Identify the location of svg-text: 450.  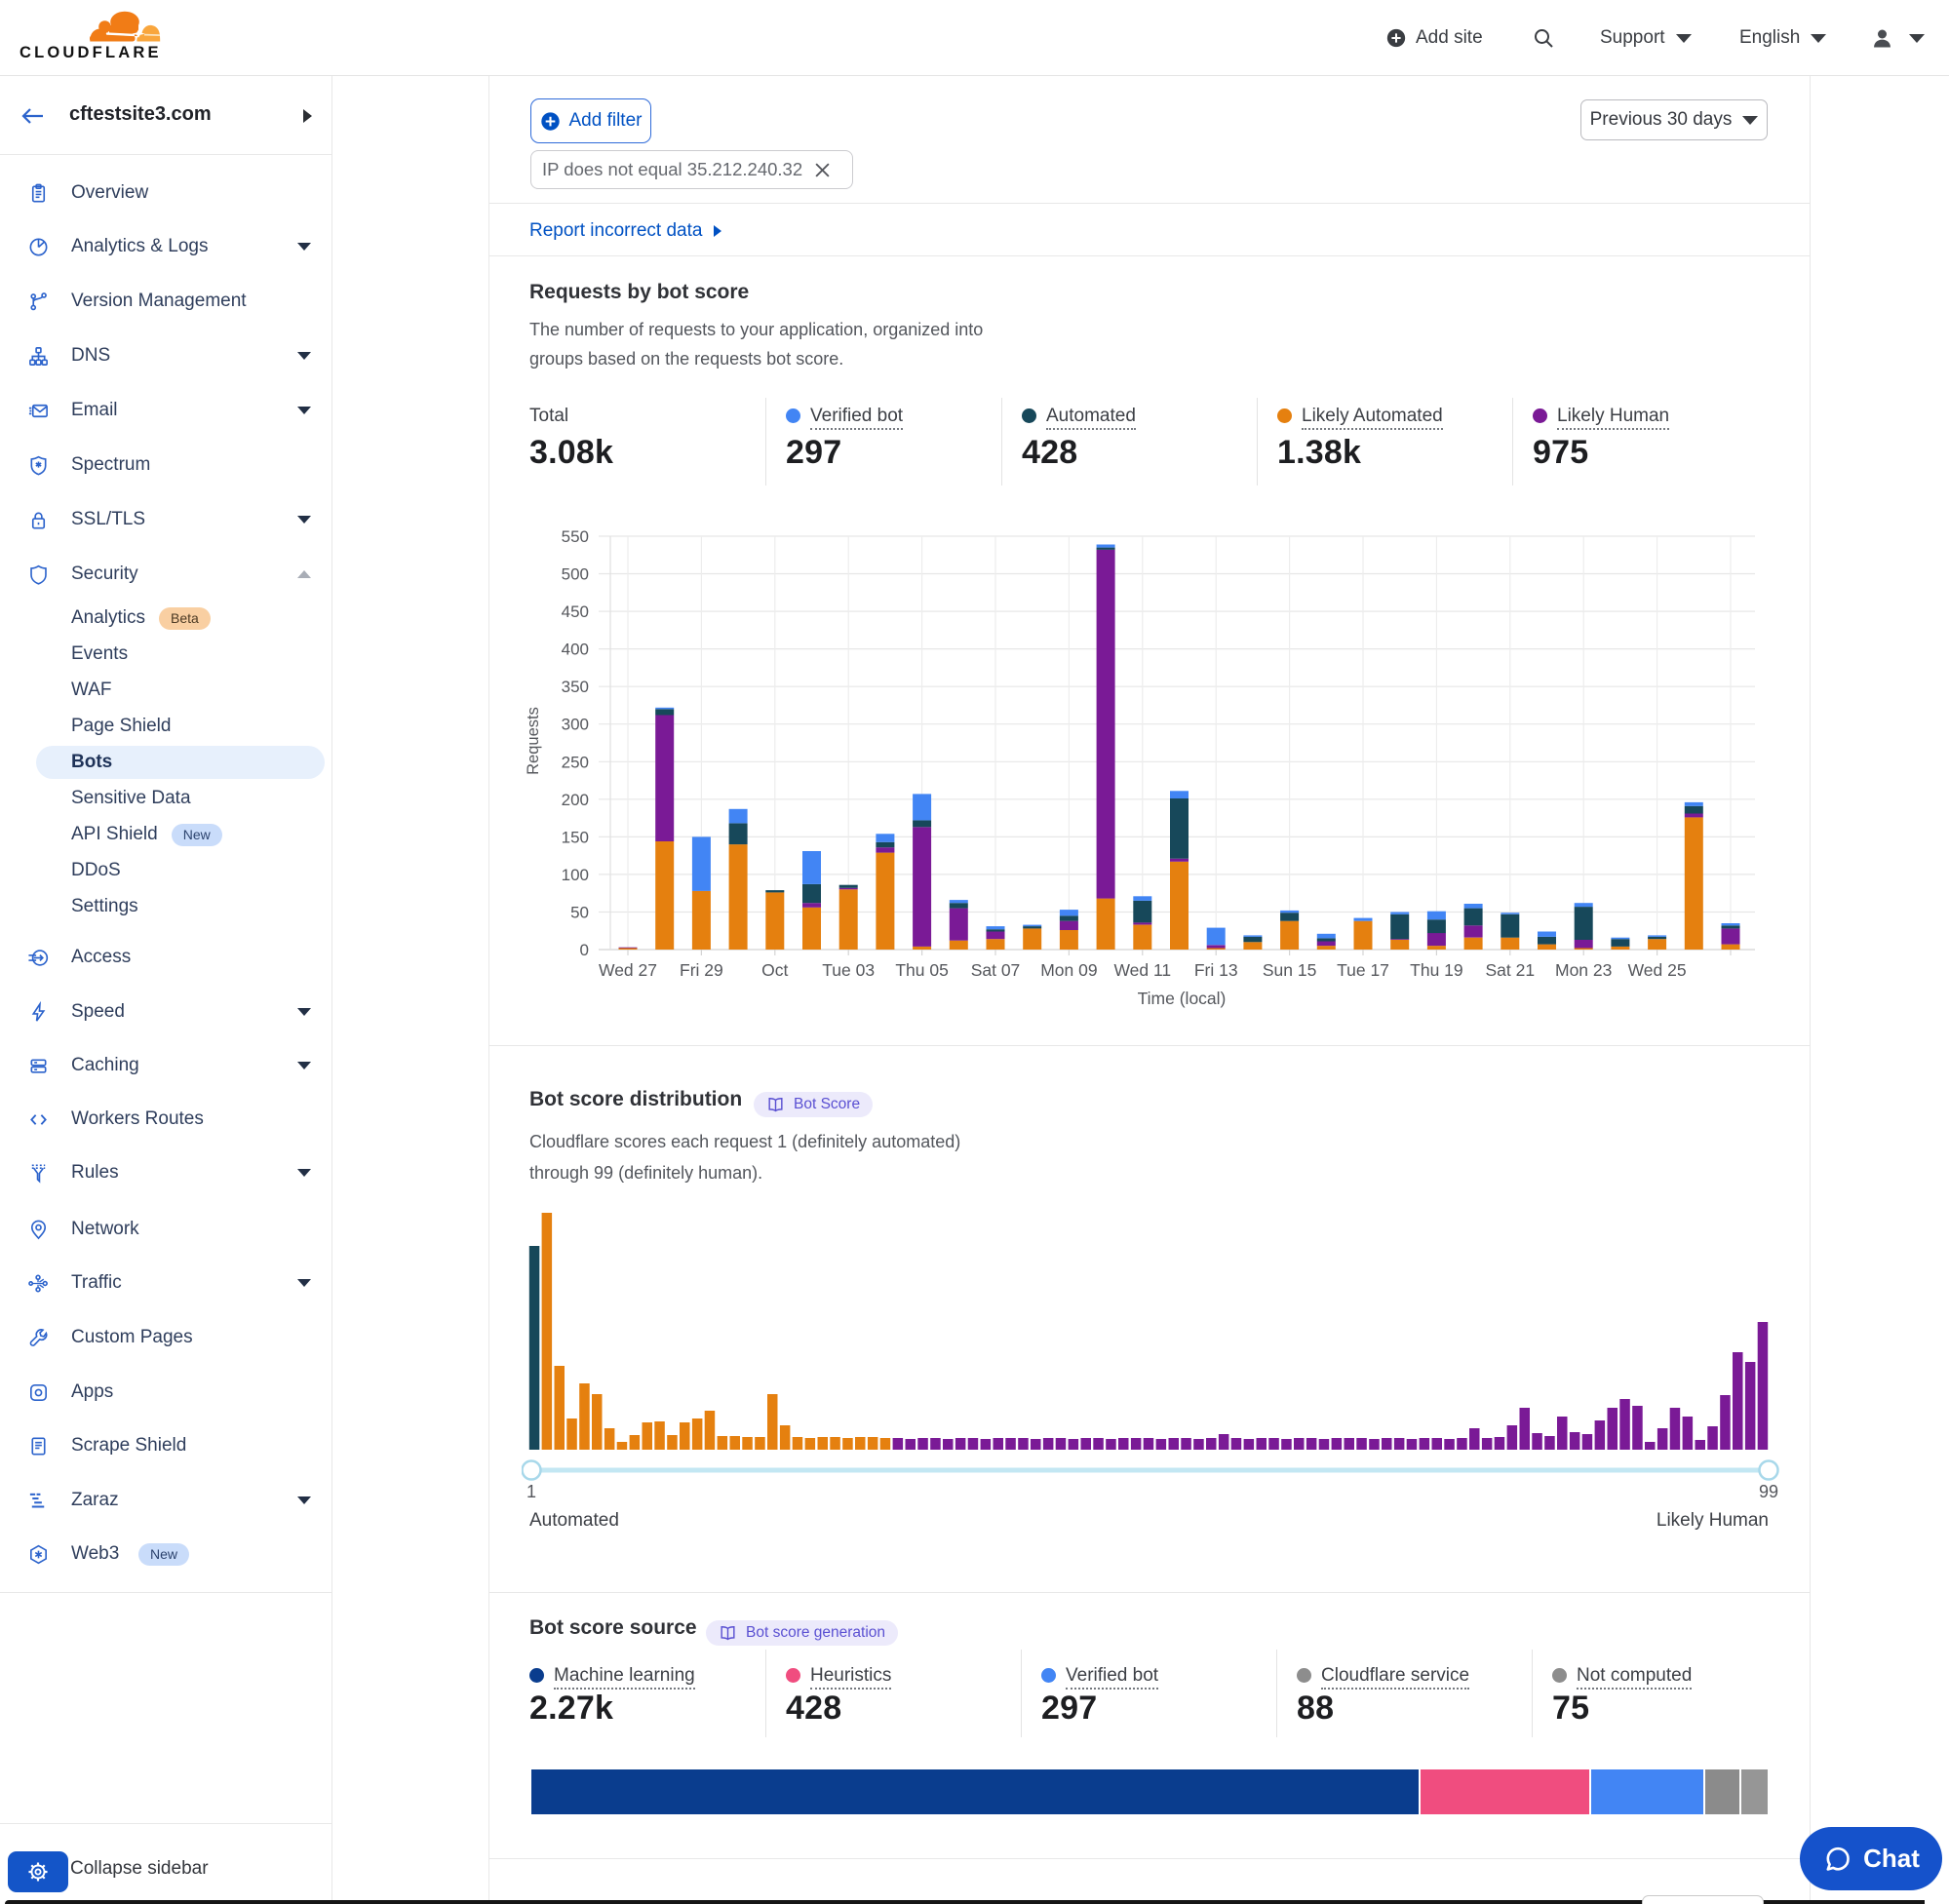
(575, 611).